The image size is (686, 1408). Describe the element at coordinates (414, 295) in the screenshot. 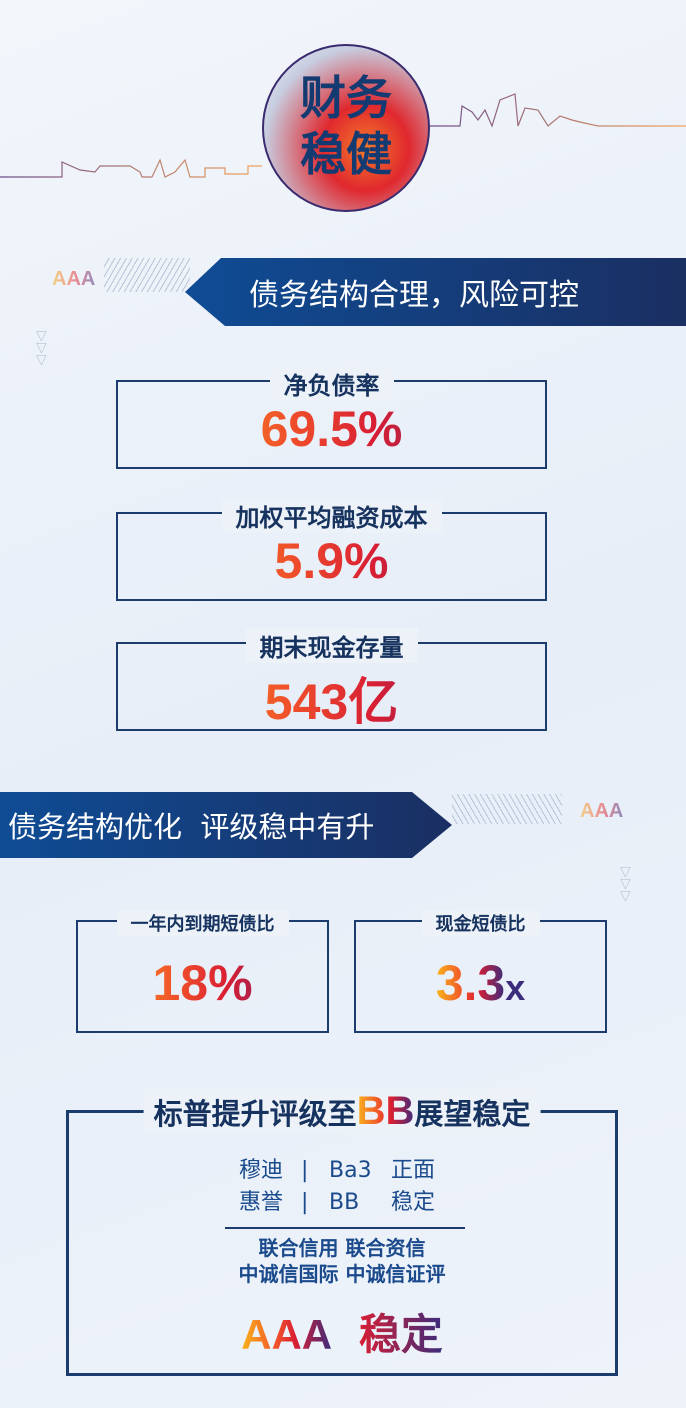

I see `section1-banner-text: 债务结构合理，风险可控` at that location.